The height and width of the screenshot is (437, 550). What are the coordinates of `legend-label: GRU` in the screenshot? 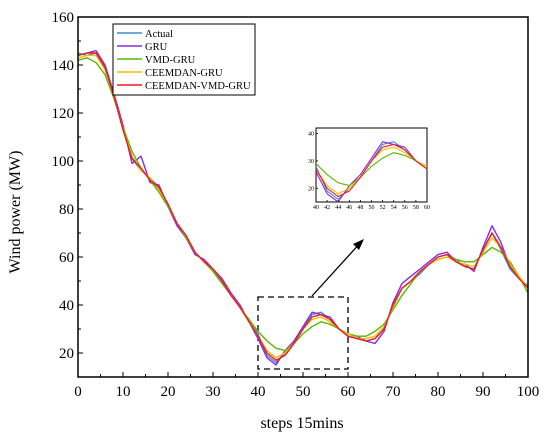 It's located at (156, 47).